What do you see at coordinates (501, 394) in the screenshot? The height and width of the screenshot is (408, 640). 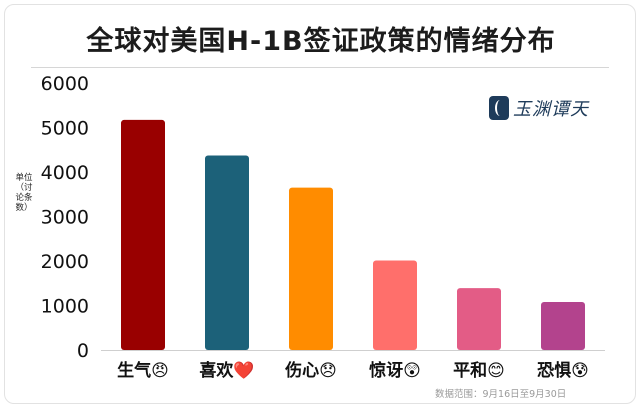 I see `data-source-note: 数据范围：9月16日至9月30日` at bounding box center [501, 394].